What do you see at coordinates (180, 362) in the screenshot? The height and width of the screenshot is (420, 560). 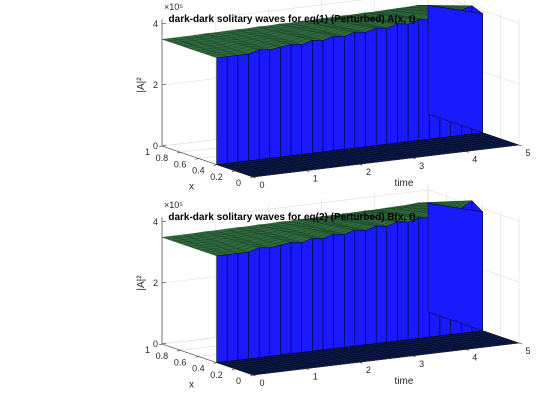 I see `x-tick-label: 0.6` at bounding box center [180, 362].